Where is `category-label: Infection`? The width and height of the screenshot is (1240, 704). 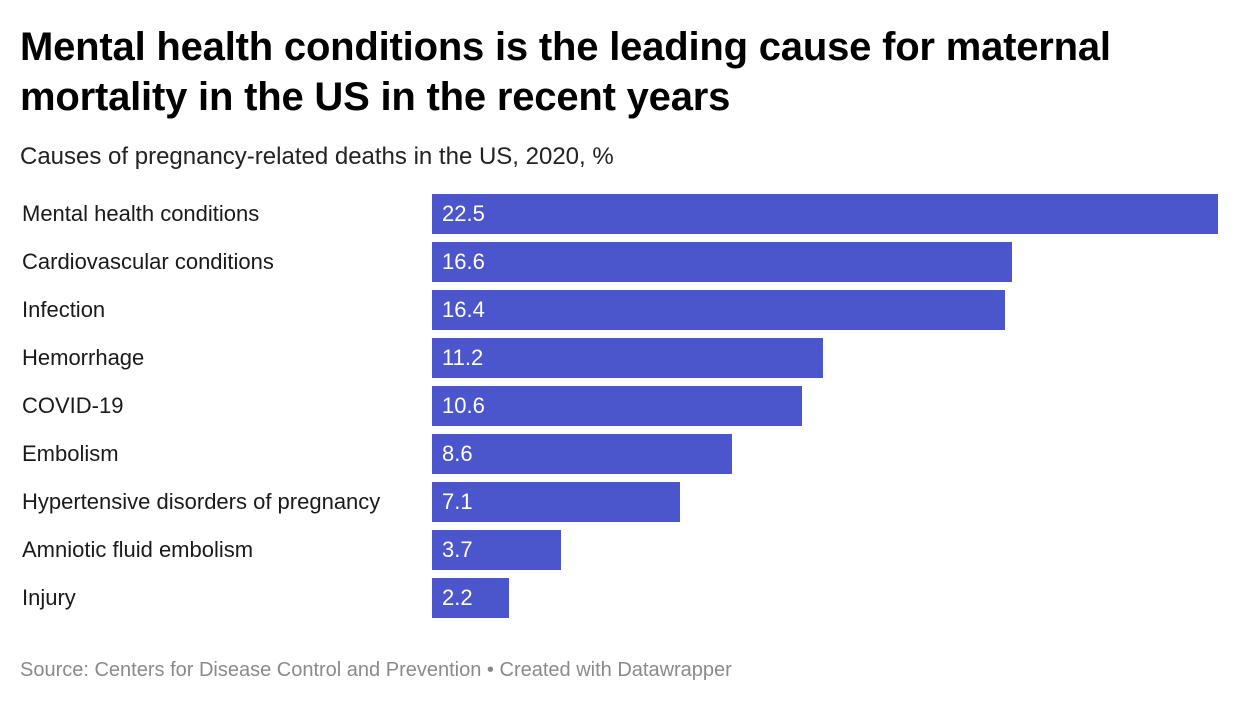
category-label: Infection is located at coordinates (64, 309).